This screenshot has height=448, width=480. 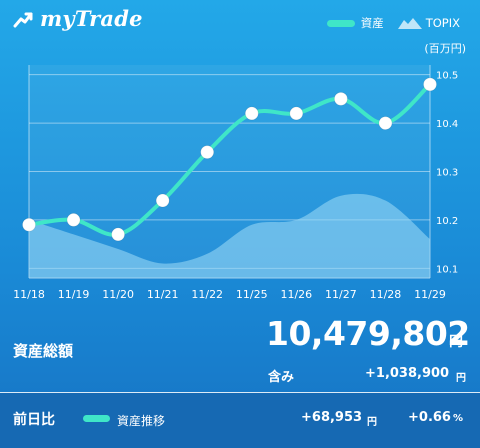 I want to click on daily-change-percent-unit: %, so click(x=458, y=418).